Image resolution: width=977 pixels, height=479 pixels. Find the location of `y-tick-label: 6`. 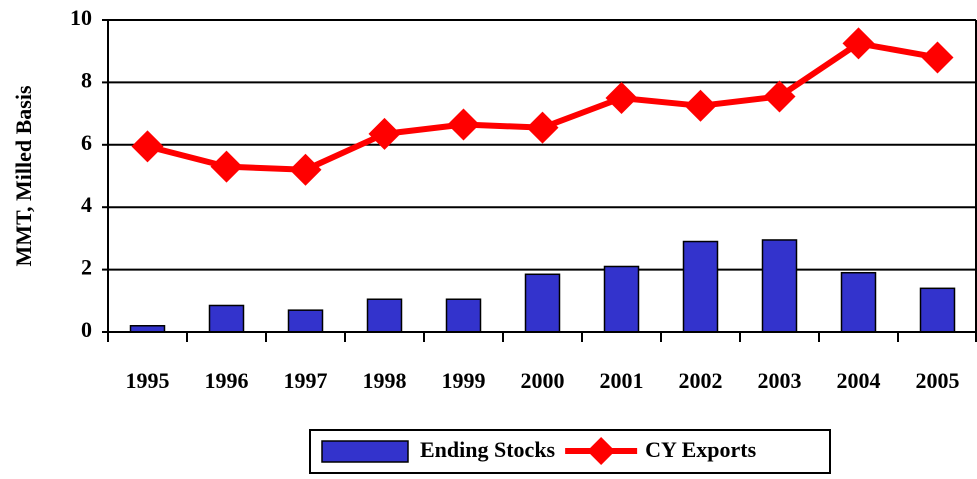

y-tick-label: 6 is located at coordinates (86, 142).